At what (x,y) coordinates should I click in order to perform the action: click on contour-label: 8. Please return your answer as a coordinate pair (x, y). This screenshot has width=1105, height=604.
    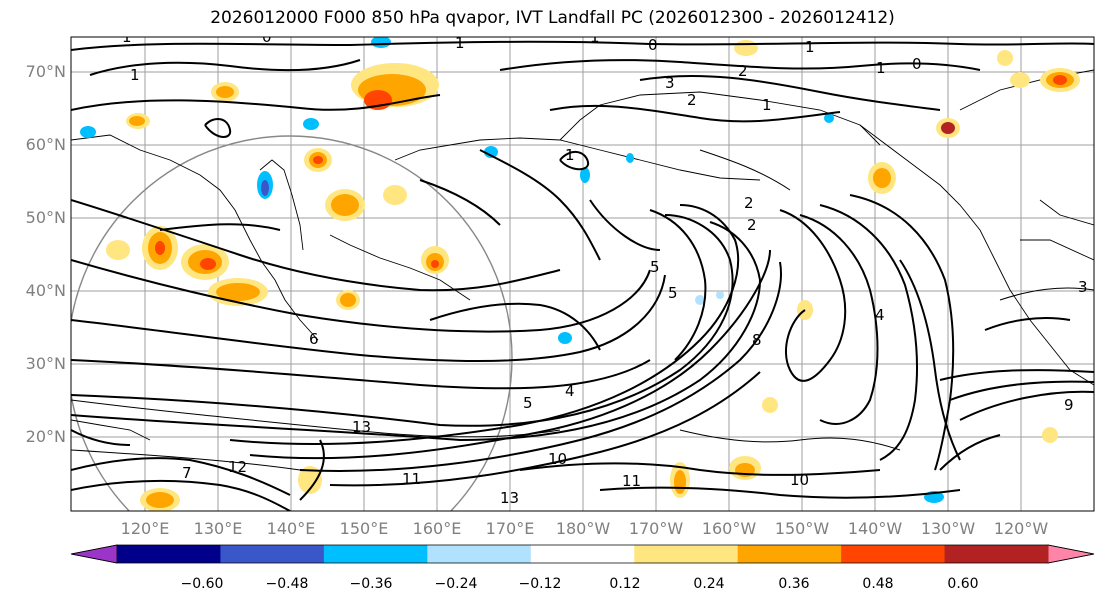
    Looking at the image, I should click on (757, 340).